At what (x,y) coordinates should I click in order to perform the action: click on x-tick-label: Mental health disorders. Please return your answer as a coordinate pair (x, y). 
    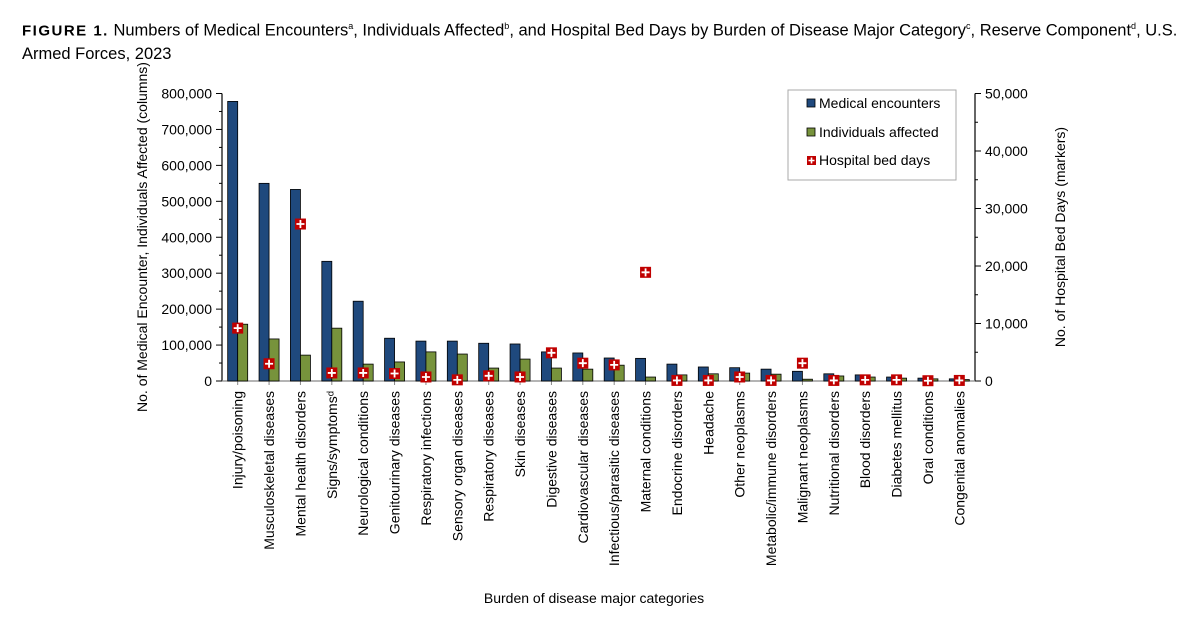
    Looking at the image, I should click on (300, 464).